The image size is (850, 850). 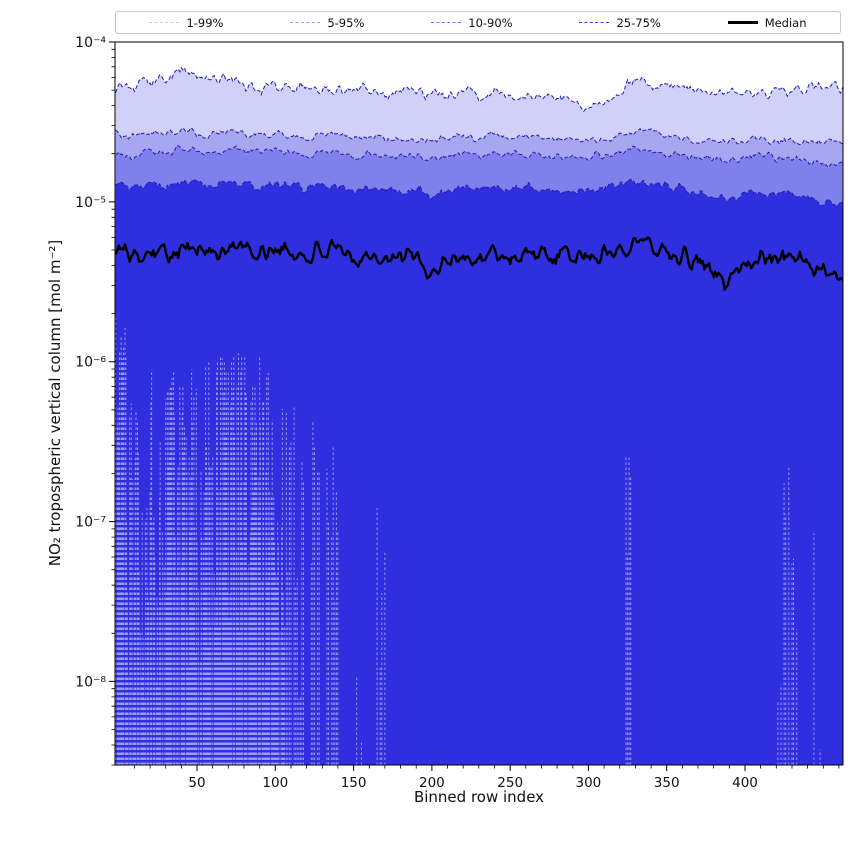 I want to click on x-tick-label: 200, so click(x=432, y=783).